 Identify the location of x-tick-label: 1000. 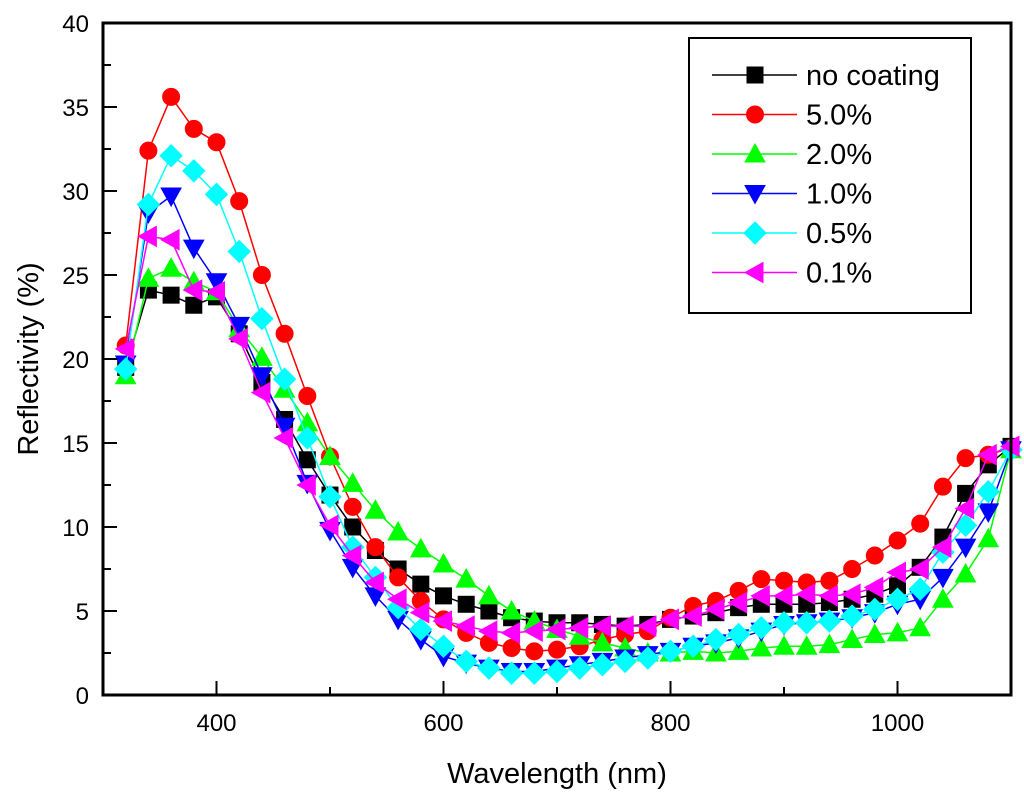
(897, 723).